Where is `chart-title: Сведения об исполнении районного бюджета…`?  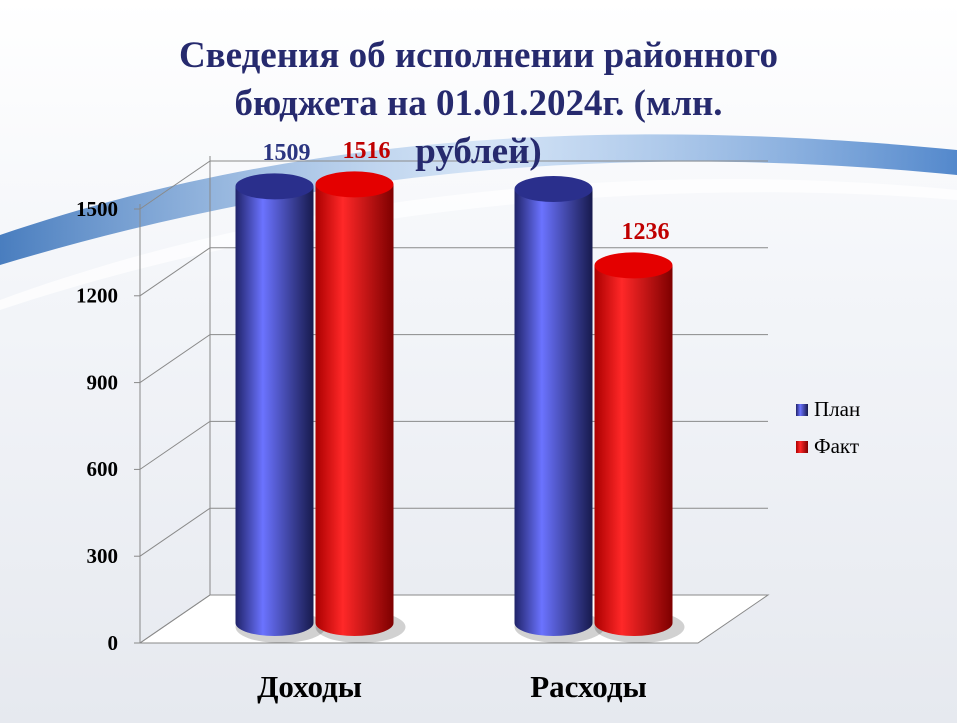 chart-title: Сведения об исполнении районного бюджета… is located at coordinates (478, 103).